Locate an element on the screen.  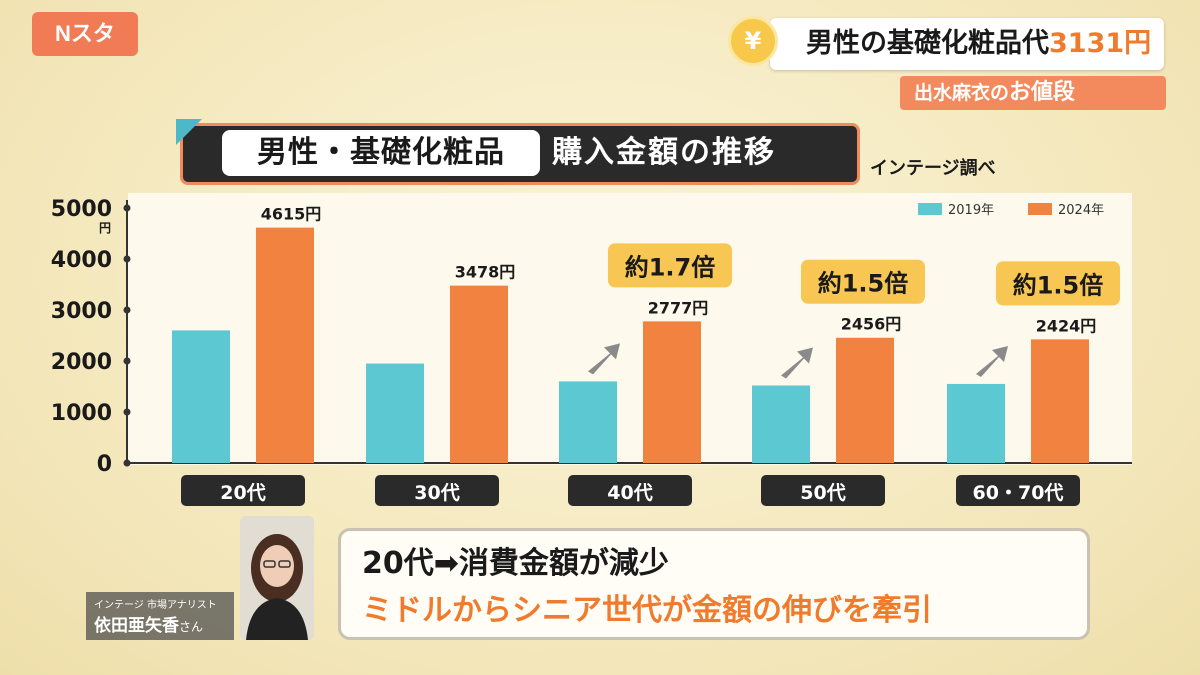
y-tick-label: 0 is located at coordinates (104, 464).